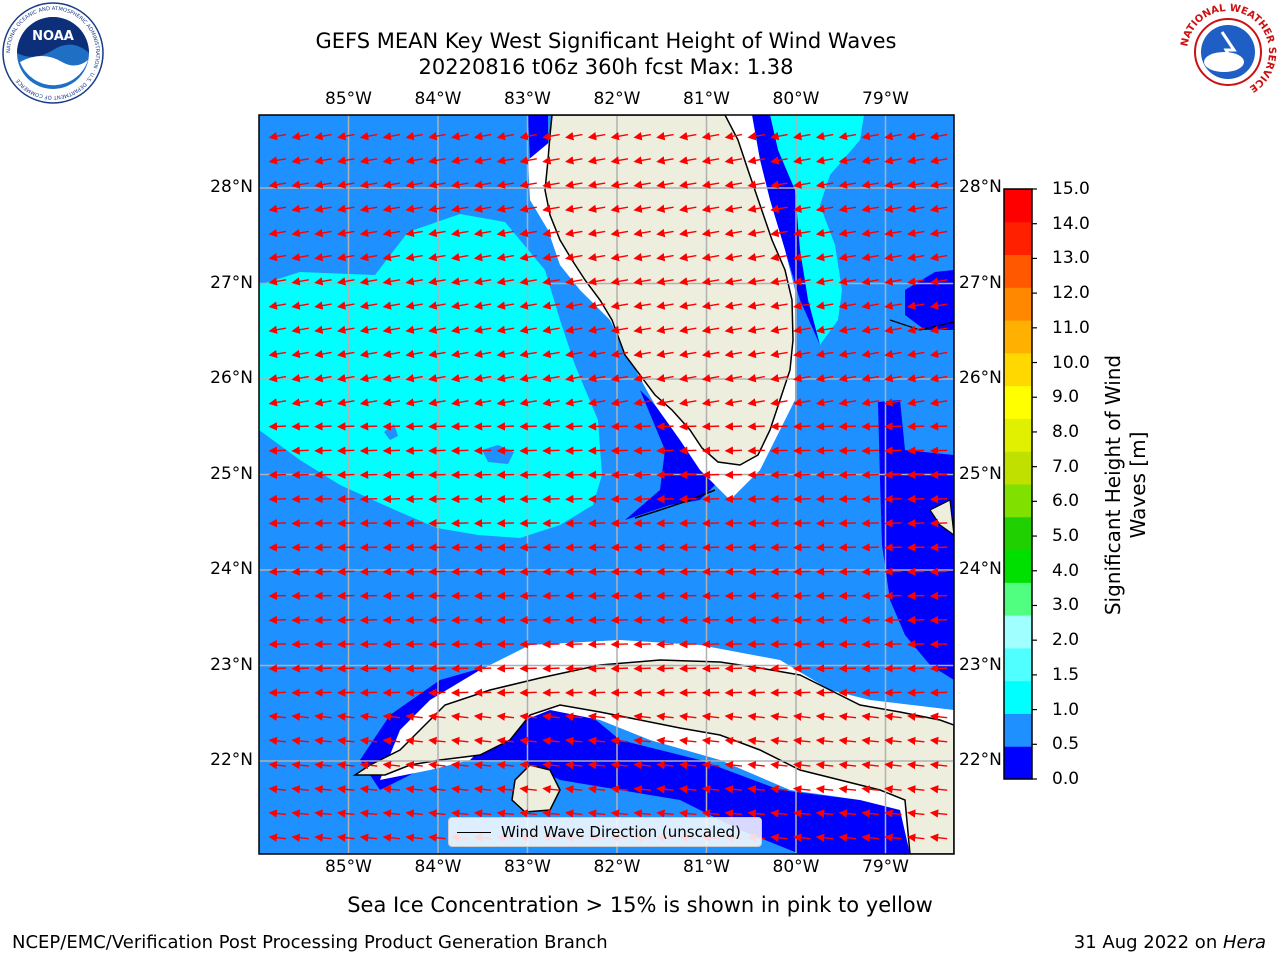 This screenshot has height=960, width=1280. What do you see at coordinates (1148, 942) in the screenshot?
I see `footer-date: 31 Aug 2022 on` at bounding box center [1148, 942].